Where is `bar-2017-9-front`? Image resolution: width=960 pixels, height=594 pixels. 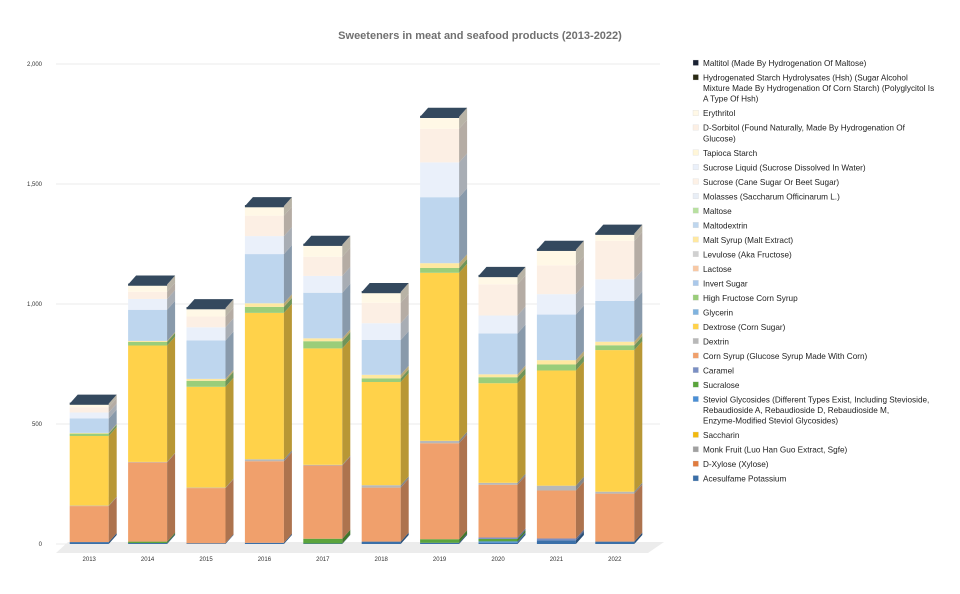
bar-2017-9-front is located at coordinates (323, 406).